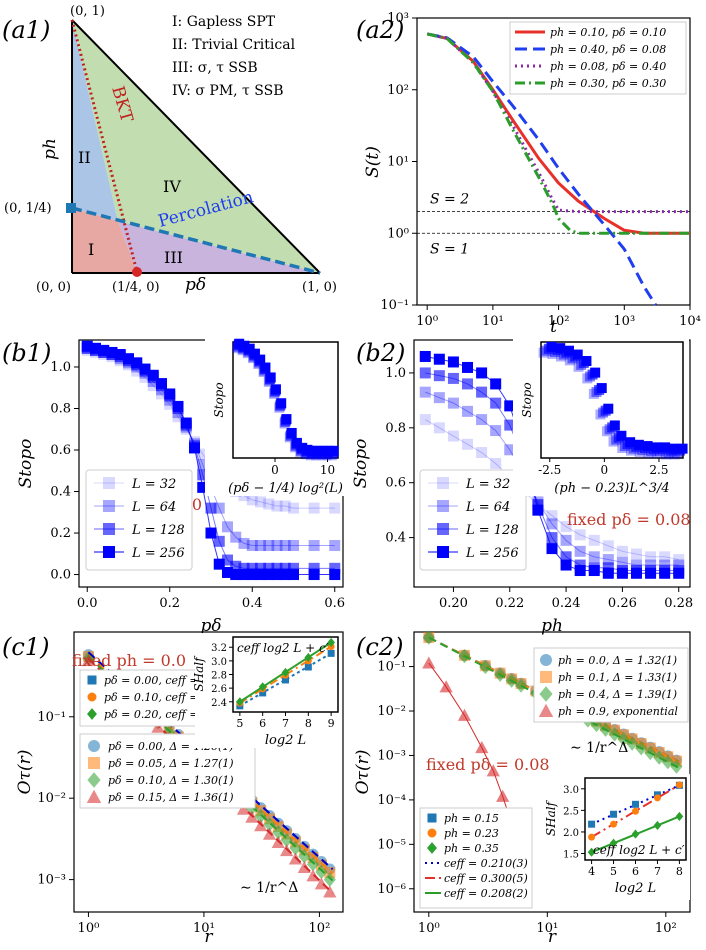 This screenshot has width=706, height=950. I want to click on x-tick-label: 0.4, so click(252, 603).